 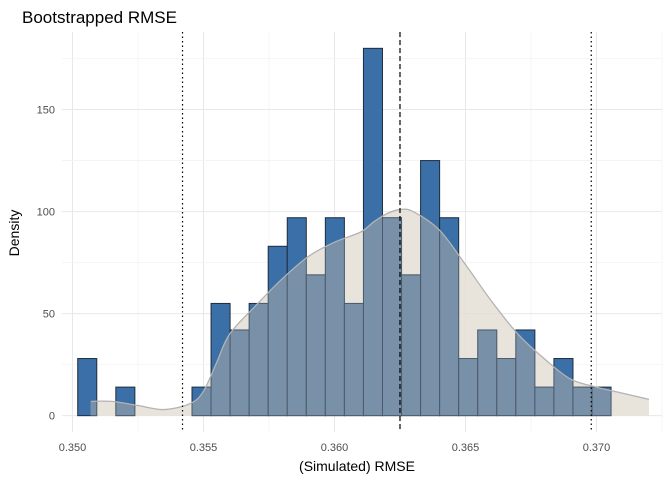 I want to click on y-tick-label: 50, so click(x=49, y=315).